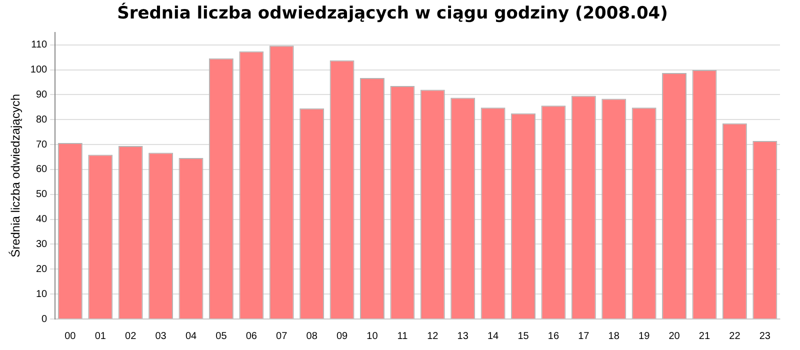 This screenshot has height=350, width=800. What do you see at coordinates (282, 336) in the screenshot?
I see `x-tick-label: 07` at bounding box center [282, 336].